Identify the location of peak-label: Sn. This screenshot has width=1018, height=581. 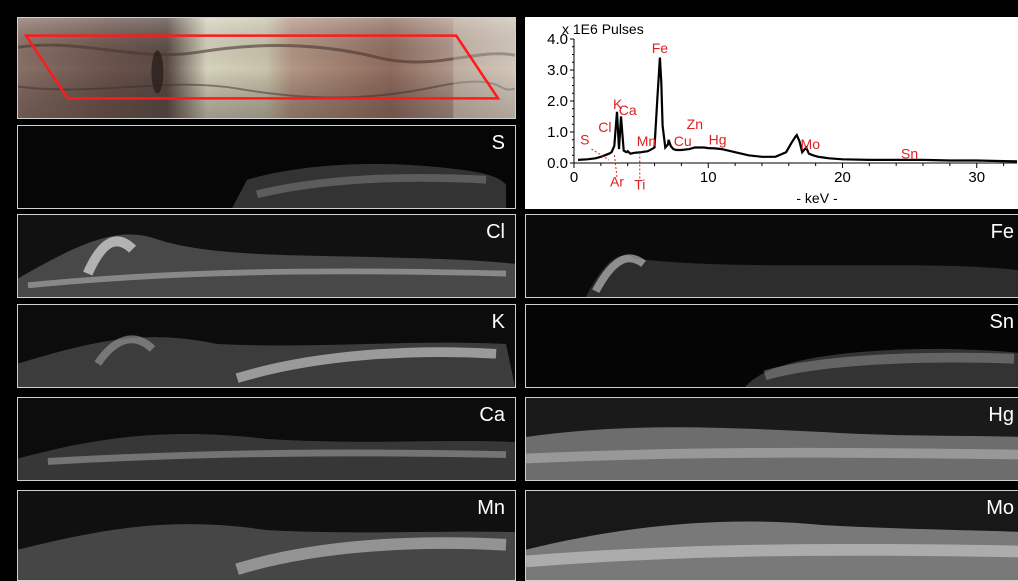
(909, 153).